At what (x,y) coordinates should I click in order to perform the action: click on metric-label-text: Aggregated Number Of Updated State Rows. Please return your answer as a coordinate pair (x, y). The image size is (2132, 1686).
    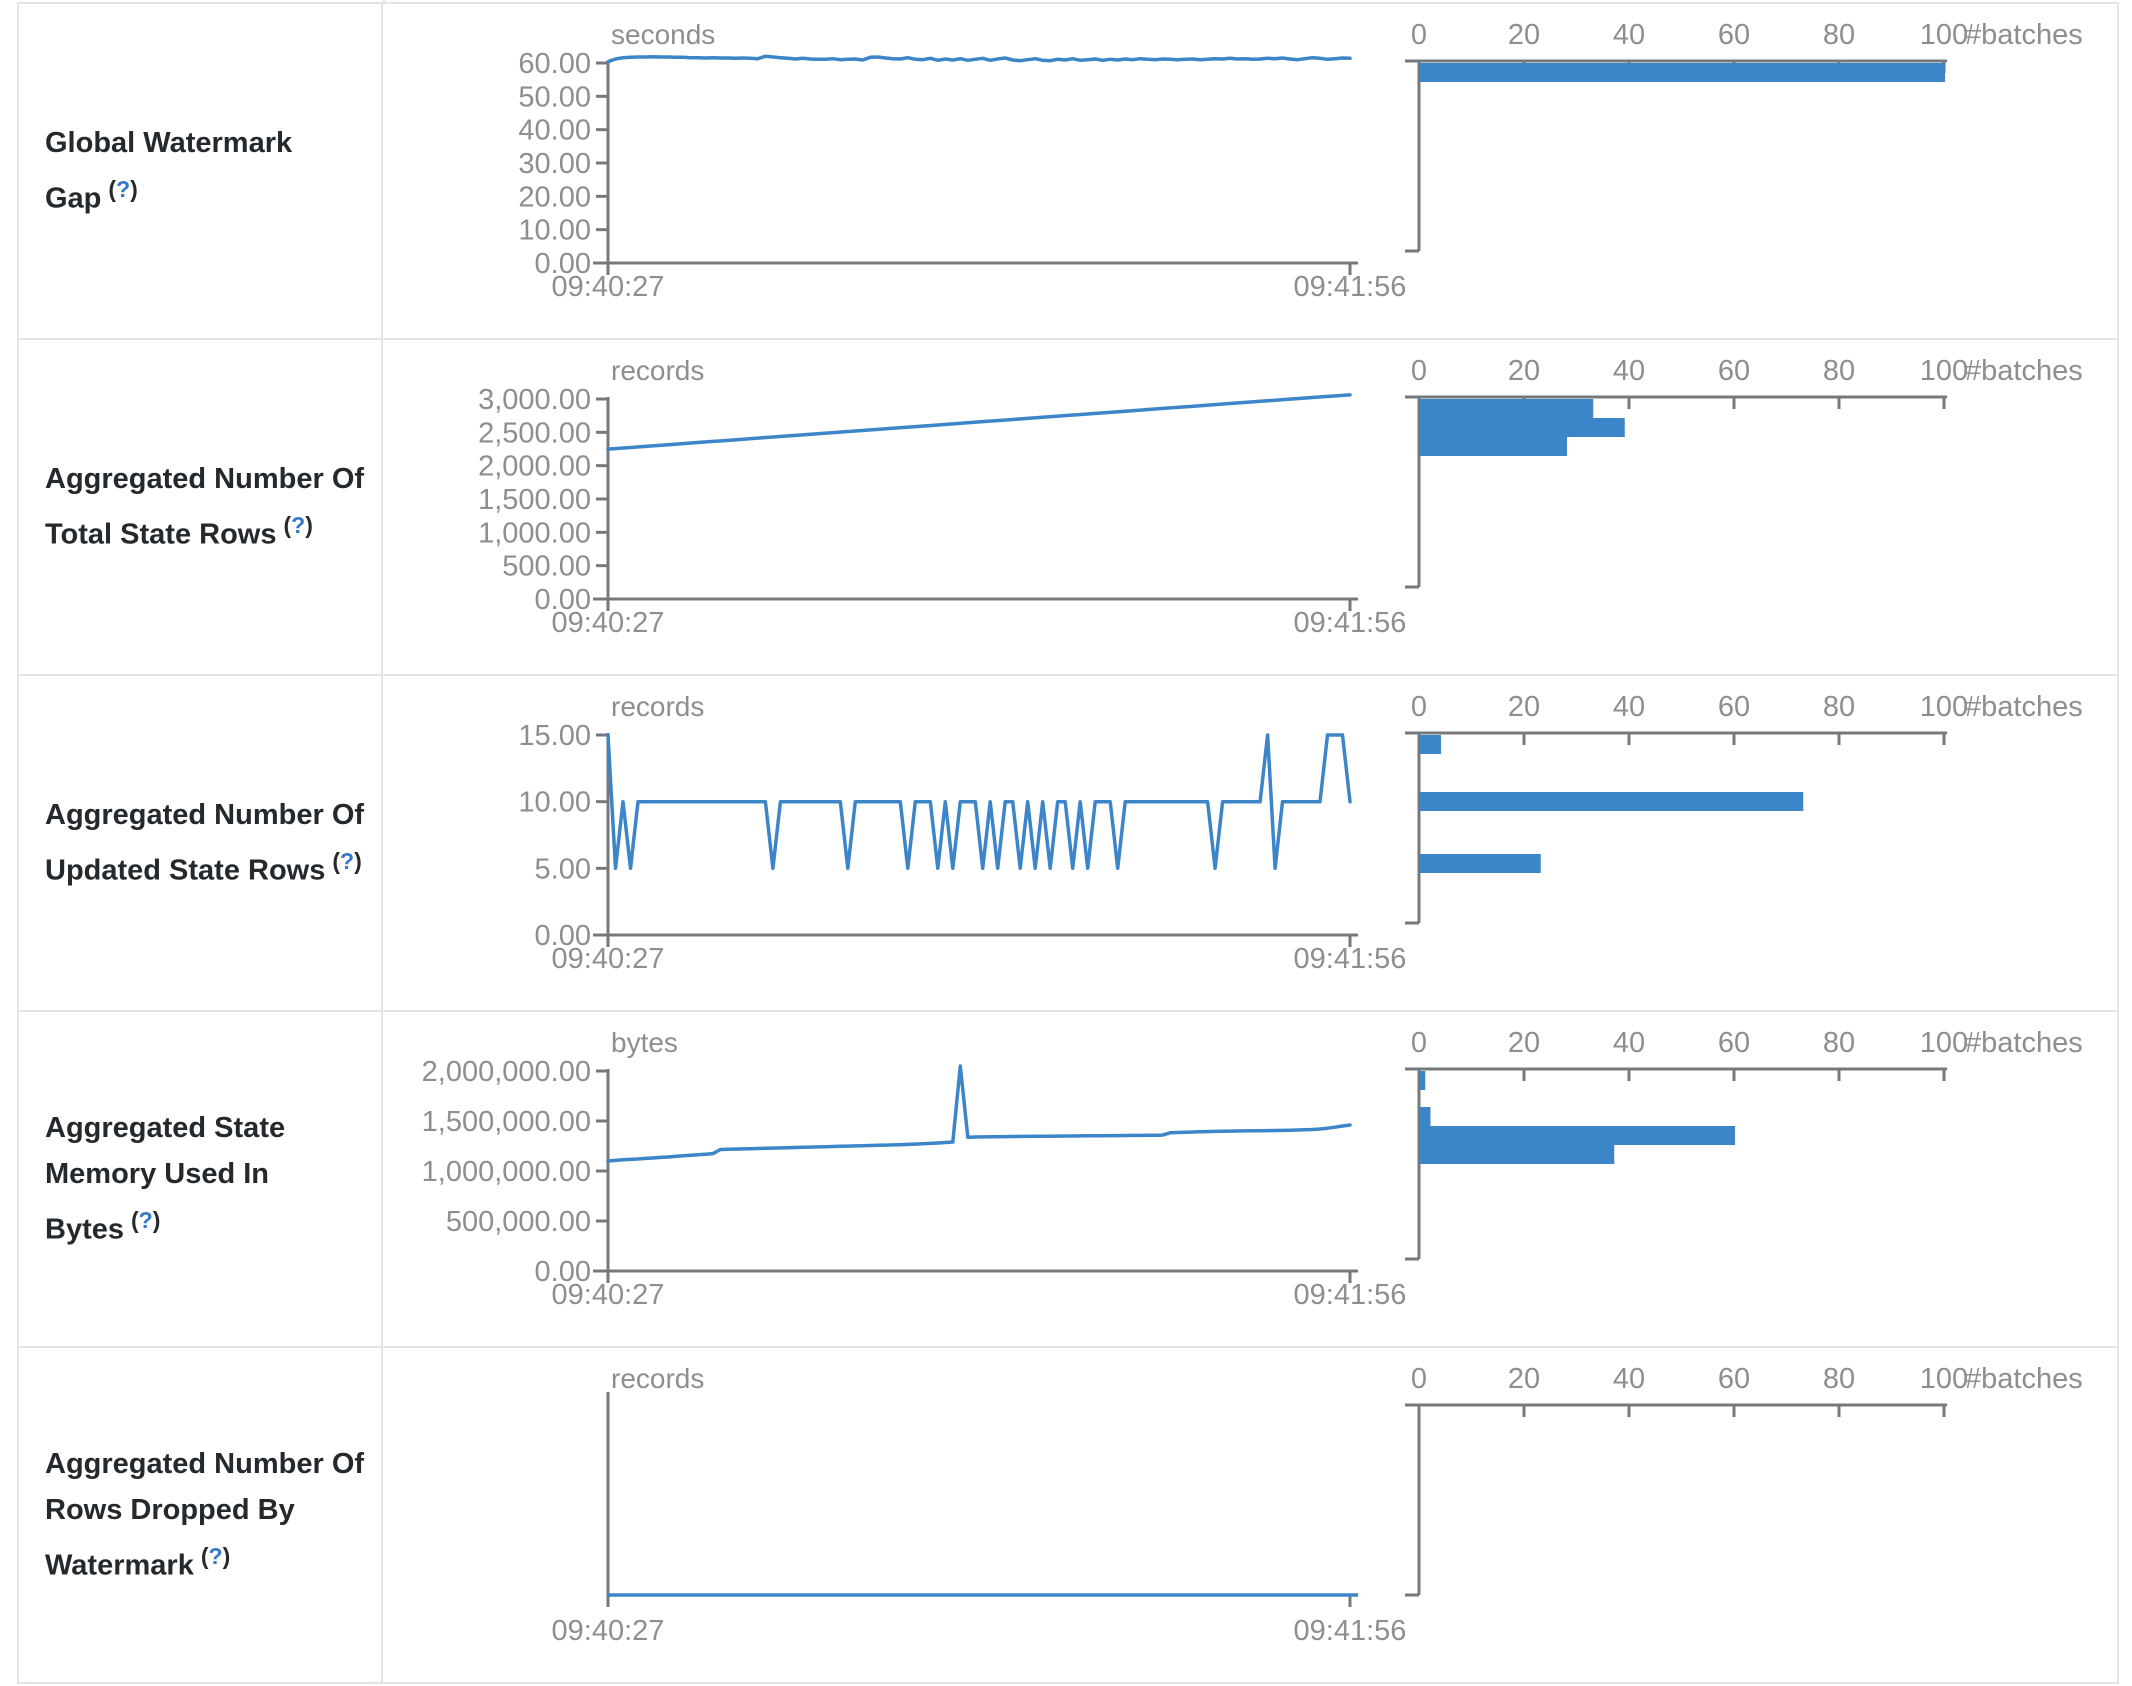
    Looking at the image, I should click on (205, 843).